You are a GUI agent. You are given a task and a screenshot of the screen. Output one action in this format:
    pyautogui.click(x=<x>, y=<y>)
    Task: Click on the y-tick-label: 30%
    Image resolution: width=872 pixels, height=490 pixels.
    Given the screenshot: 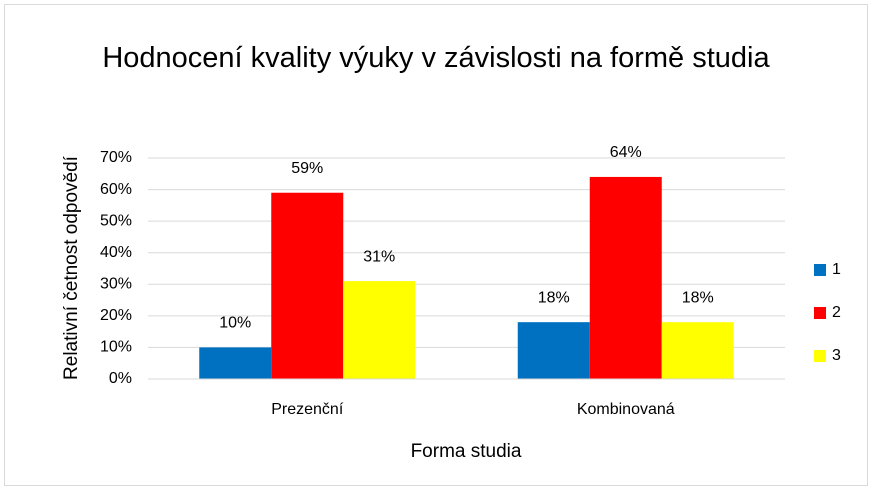 What is the action you would take?
    pyautogui.click(x=116, y=284)
    